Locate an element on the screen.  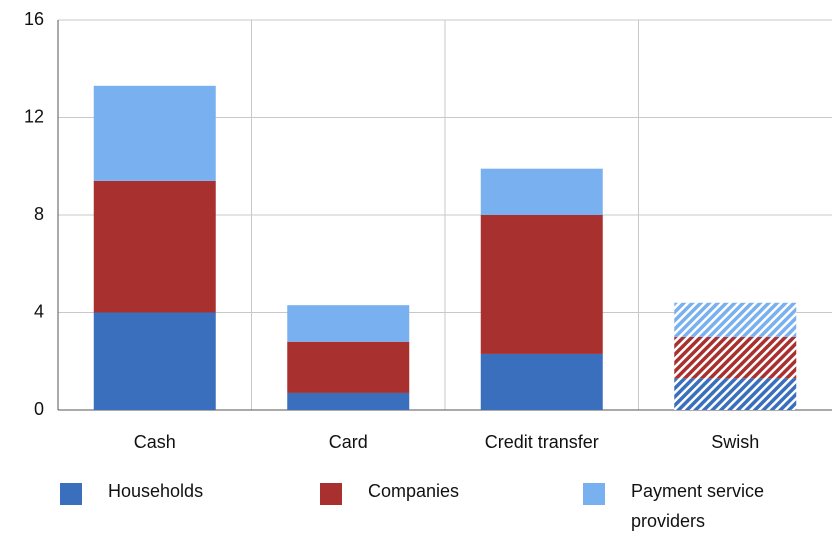
y-tick-label: 8 is located at coordinates (39, 214).